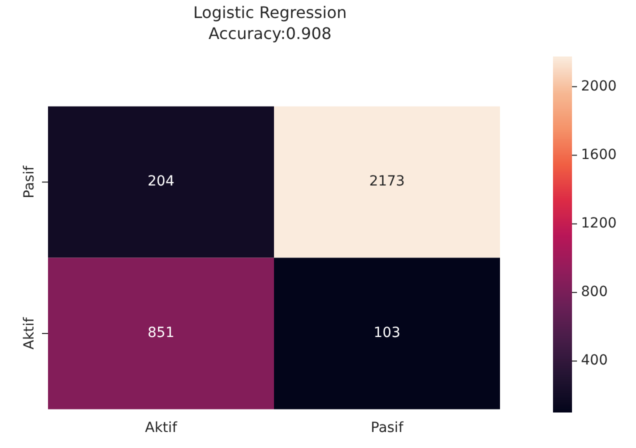 The image size is (636, 448). What do you see at coordinates (270, 33) in the screenshot?
I see `chart-subtitle: Accuracy:0.908` at bounding box center [270, 33].